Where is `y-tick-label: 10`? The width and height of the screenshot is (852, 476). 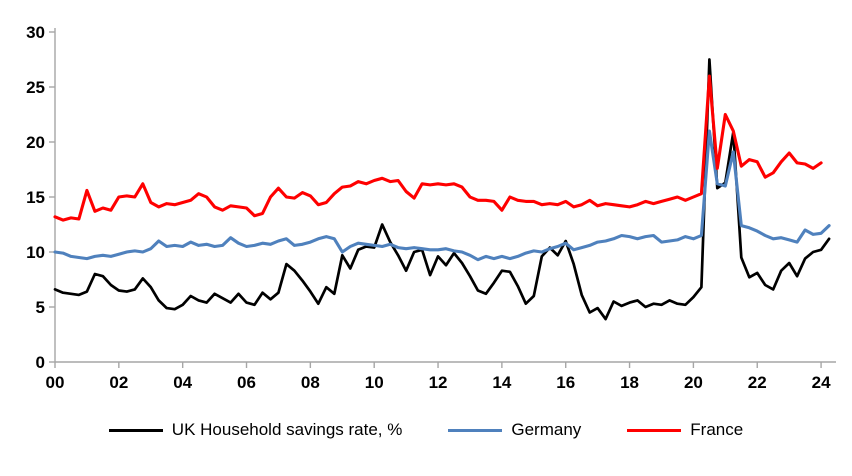
y-tick-label: 10 is located at coordinates (35, 252).